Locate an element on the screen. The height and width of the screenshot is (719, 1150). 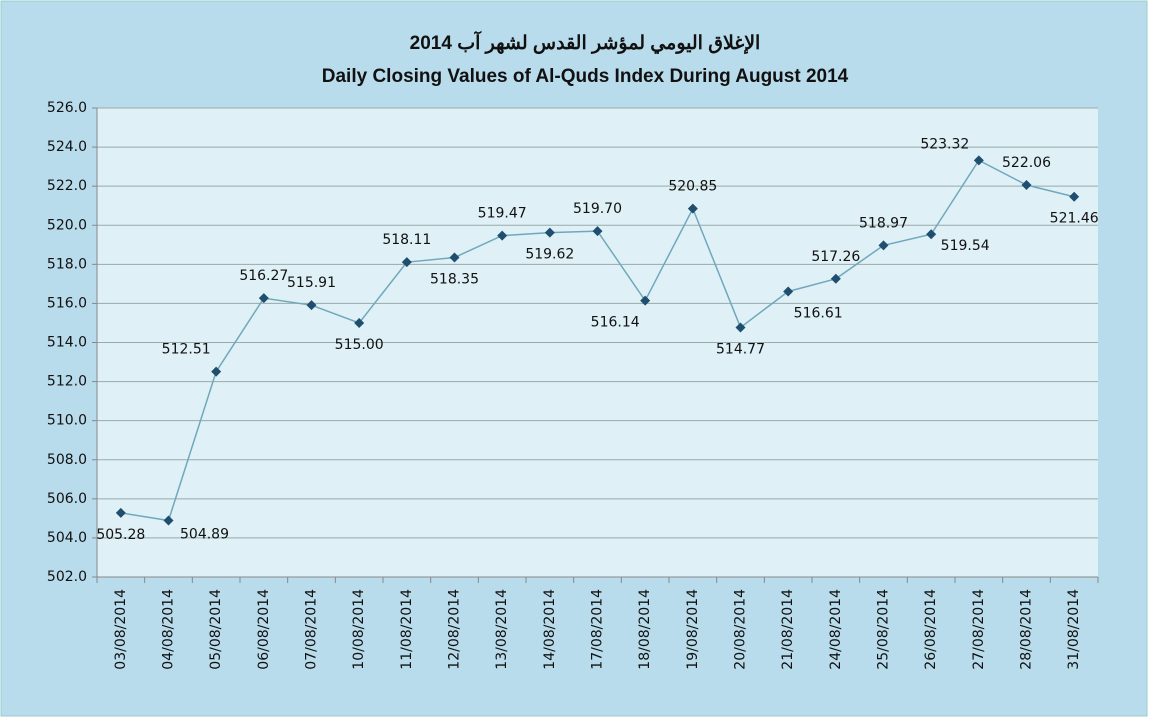
chart-title: الإغلاق اليومي لمؤشر القدس لشهر آب 2014 is located at coordinates (585, 42).